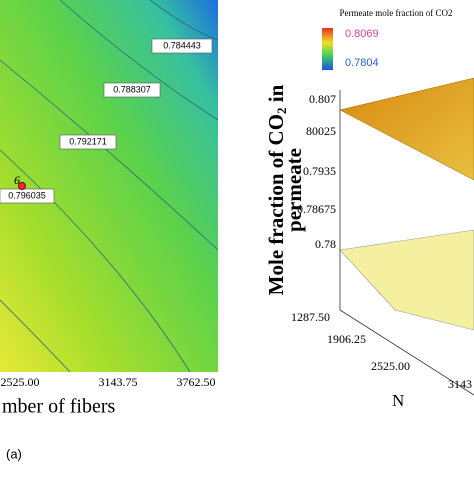 This screenshot has height=479, width=474. I want to click on contour-label: 0.784443, so click(182, 45).